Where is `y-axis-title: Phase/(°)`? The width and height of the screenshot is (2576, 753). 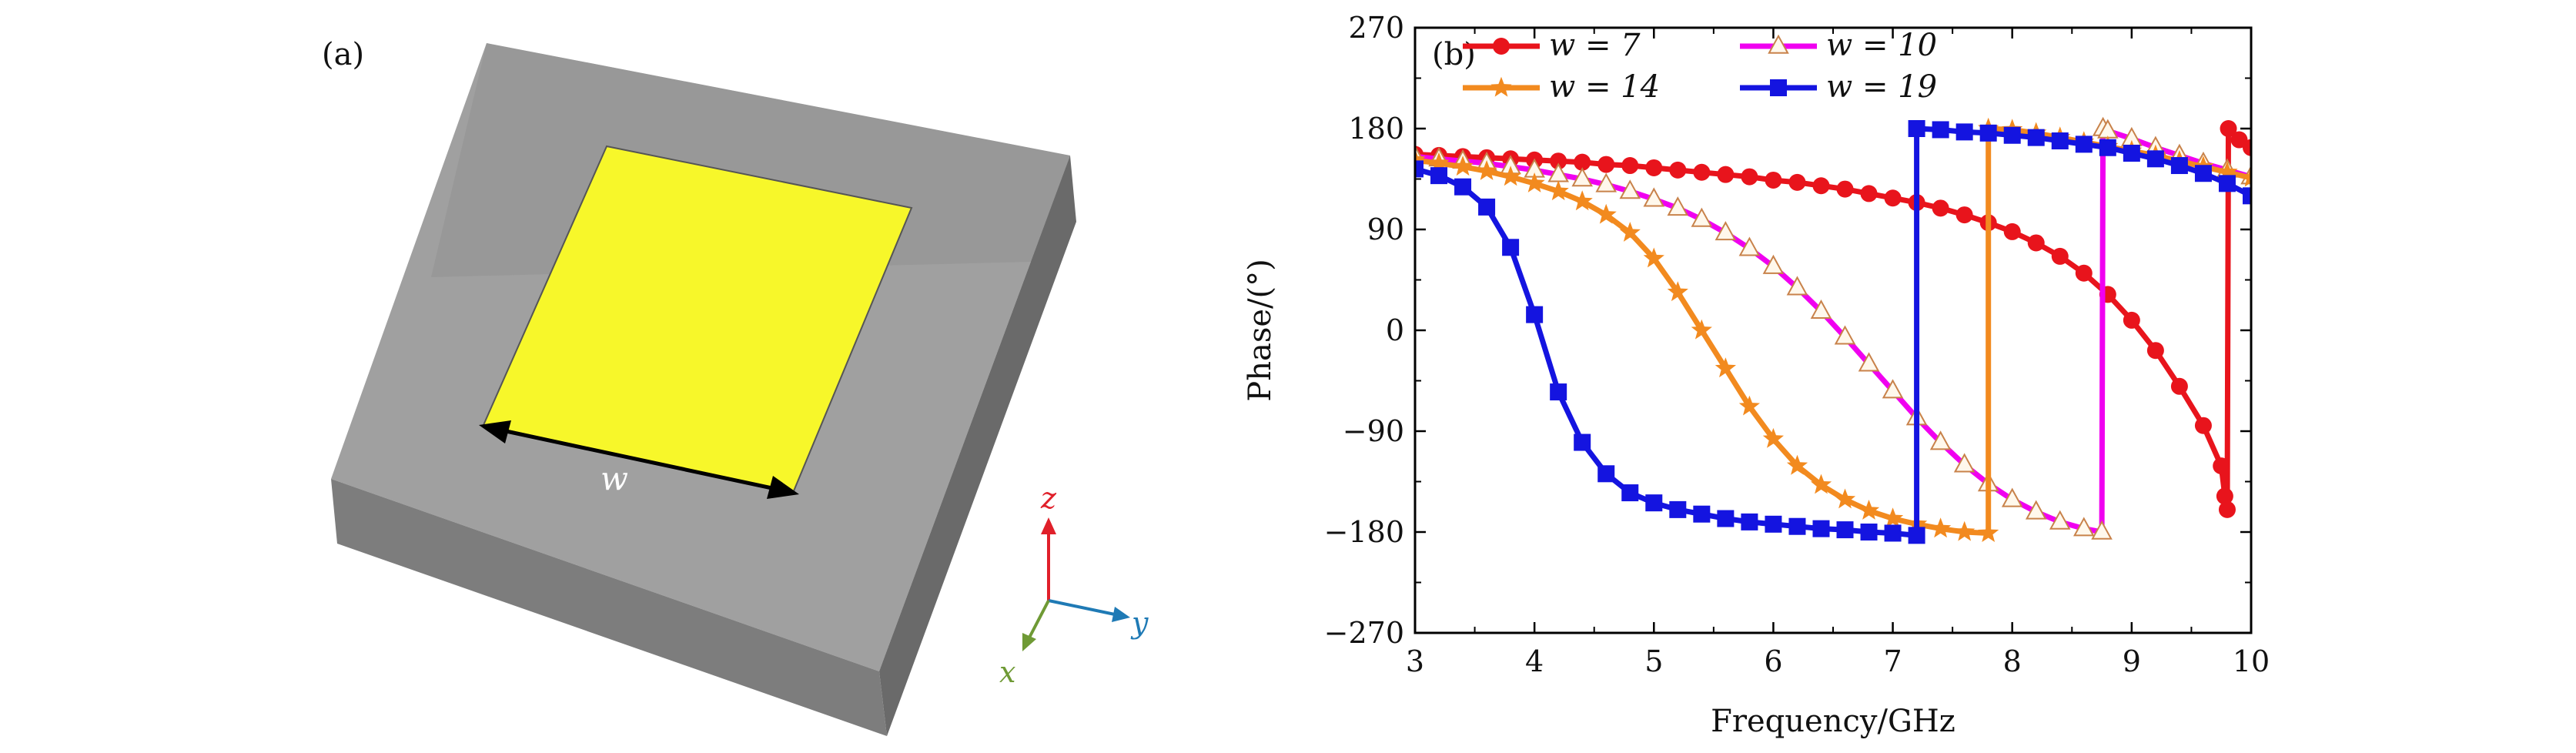
y-axis-title: Phase/(°) is located at coordinates (1261, 330).